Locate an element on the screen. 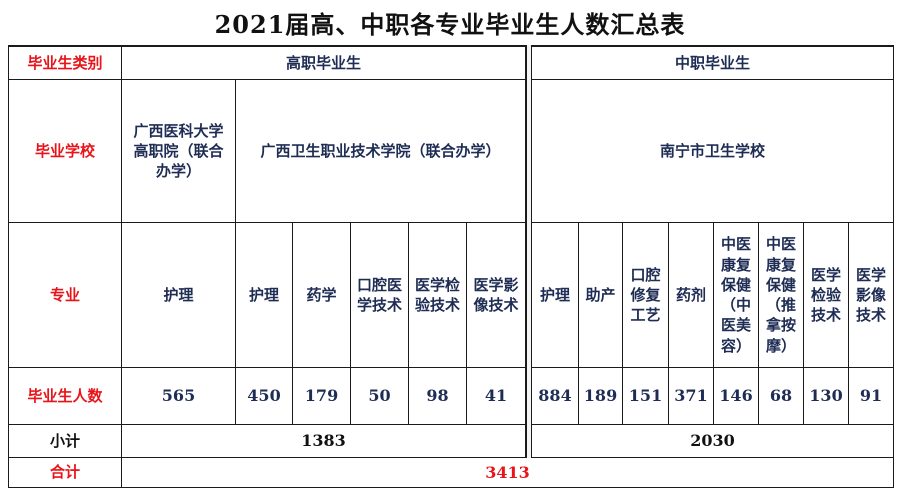  zhongzhi-count-6: 68 is located at coordinates (781, 396).